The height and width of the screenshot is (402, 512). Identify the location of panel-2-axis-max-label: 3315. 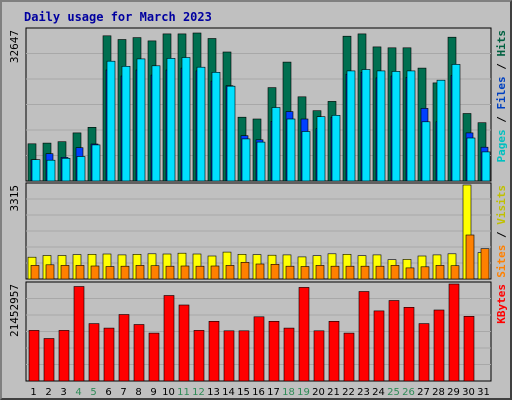
(14, 198).